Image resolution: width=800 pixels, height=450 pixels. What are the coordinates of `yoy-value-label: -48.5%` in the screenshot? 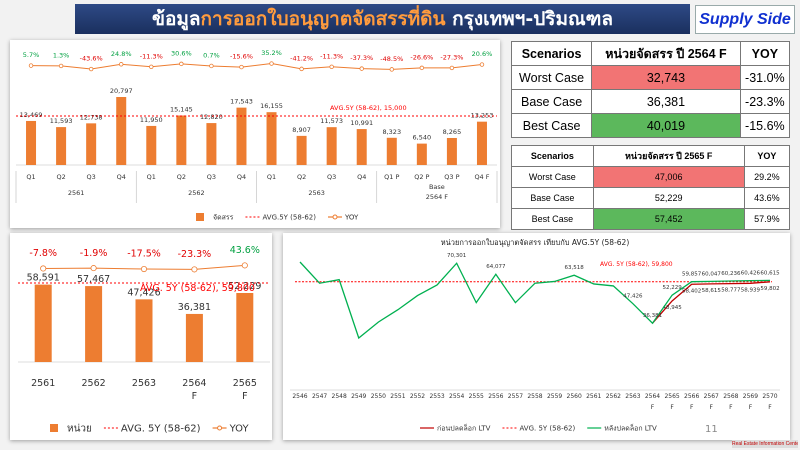 It's located at (391, 59).